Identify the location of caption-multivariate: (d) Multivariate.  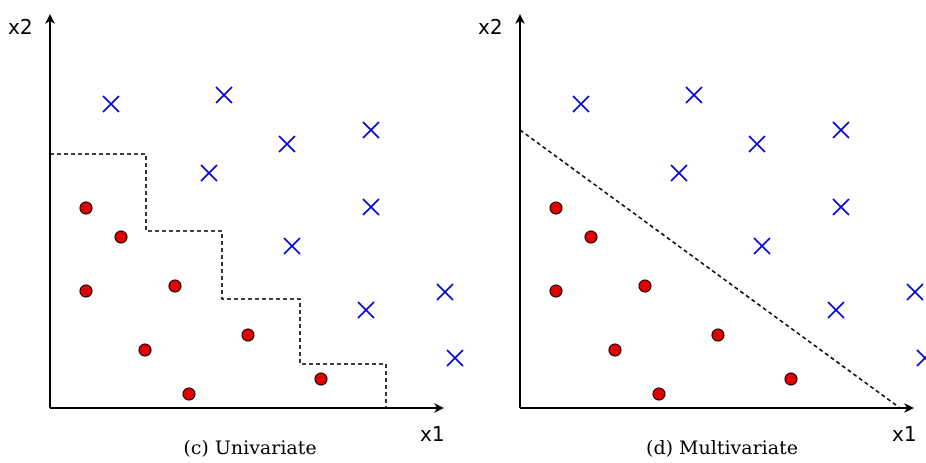
(722, 448).